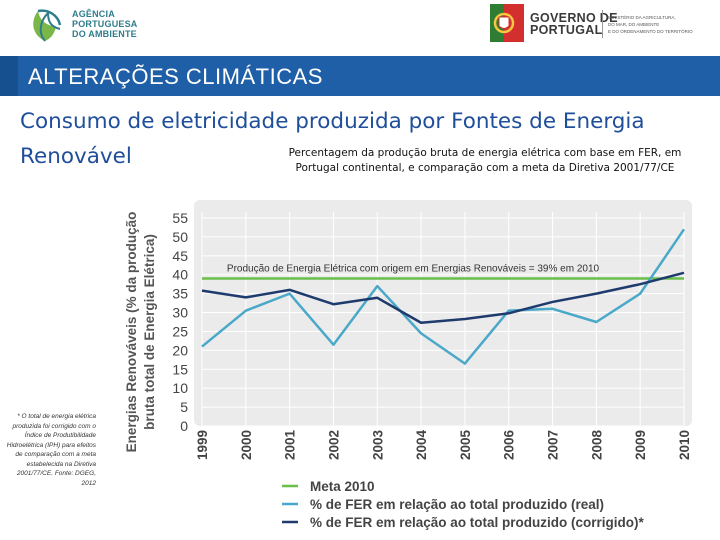 The height and width of the screenshot is (540, 720). Describe the element at coordinates (180, 331) in the screenshot. I see `y-tick-label: 25` at that location.